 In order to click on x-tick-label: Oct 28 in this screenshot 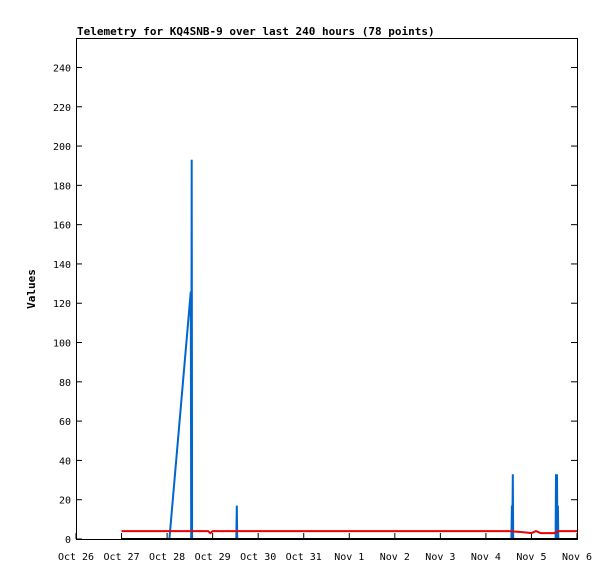, I will do `click(167, 557)`.